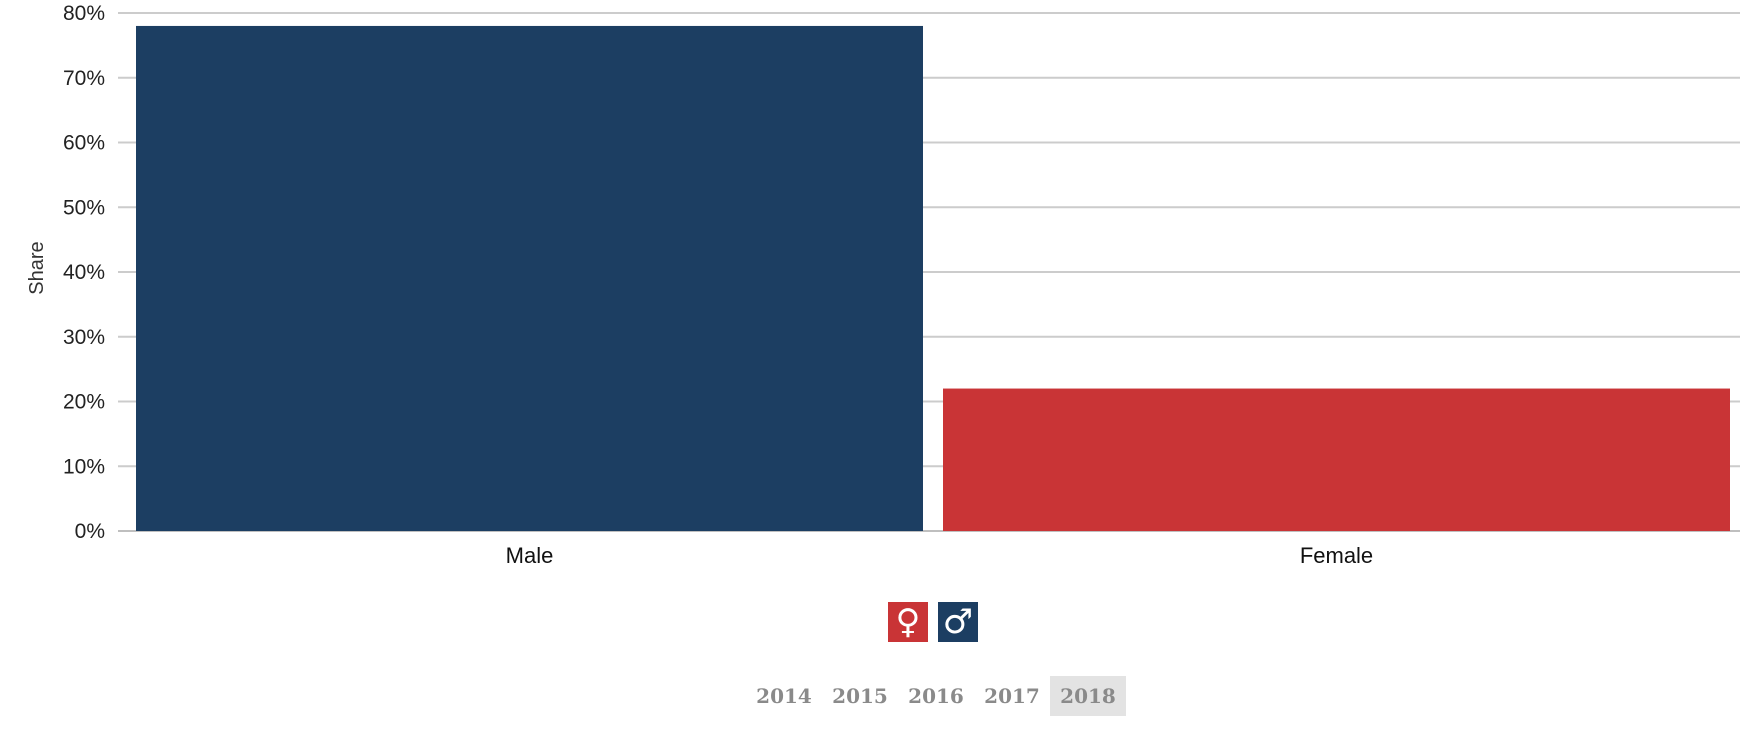 This screenshot has height=731, width=1750. Describe the element at coordinates (784, 696) in the screenshot. I see `year-2014-button: 2014` at that location.